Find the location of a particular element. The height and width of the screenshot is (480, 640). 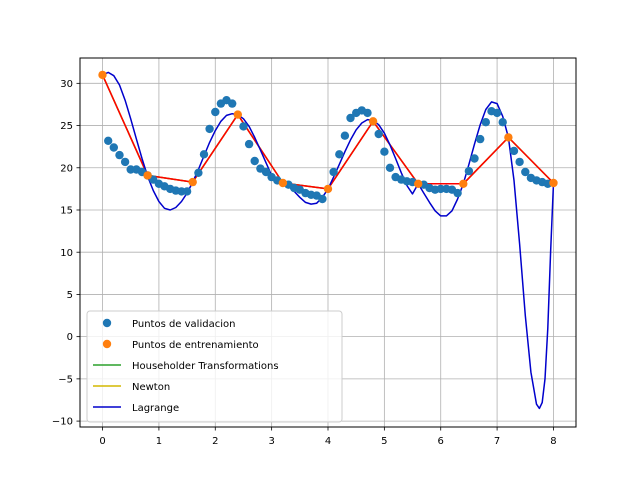

y-tick-label: −5 is located at coordinates (65, 379).